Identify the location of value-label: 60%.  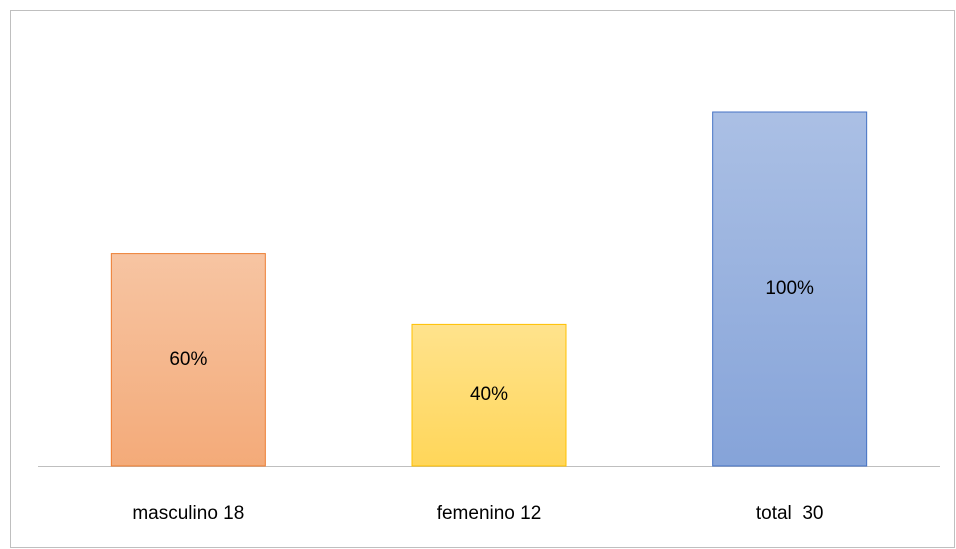
(188, 359).